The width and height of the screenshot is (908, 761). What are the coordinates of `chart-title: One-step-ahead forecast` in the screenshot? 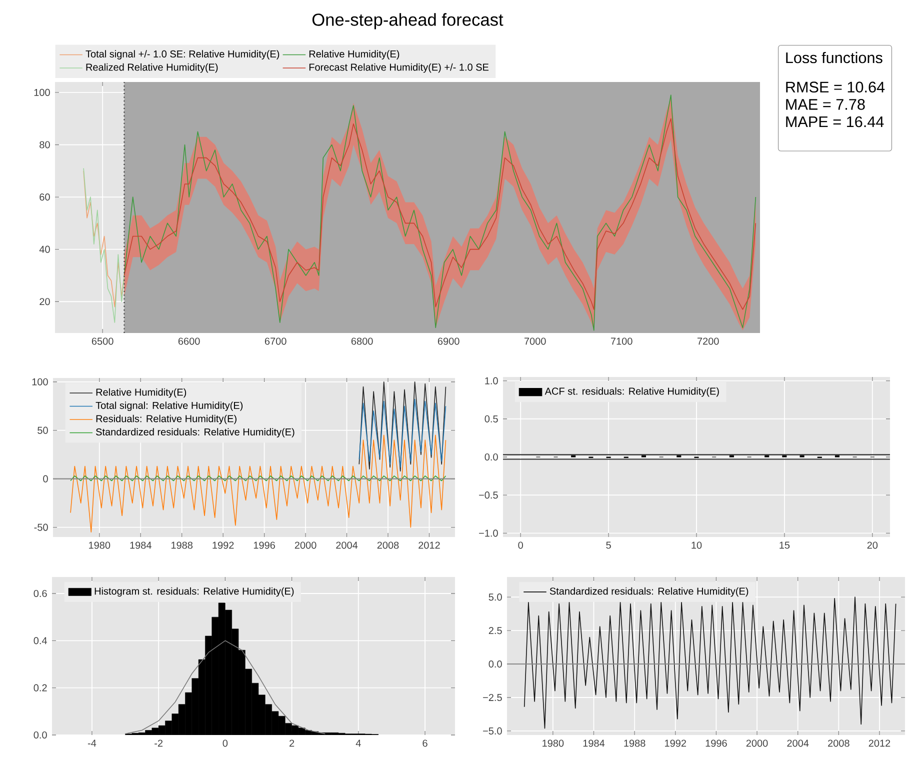 It's located at (408, 21).